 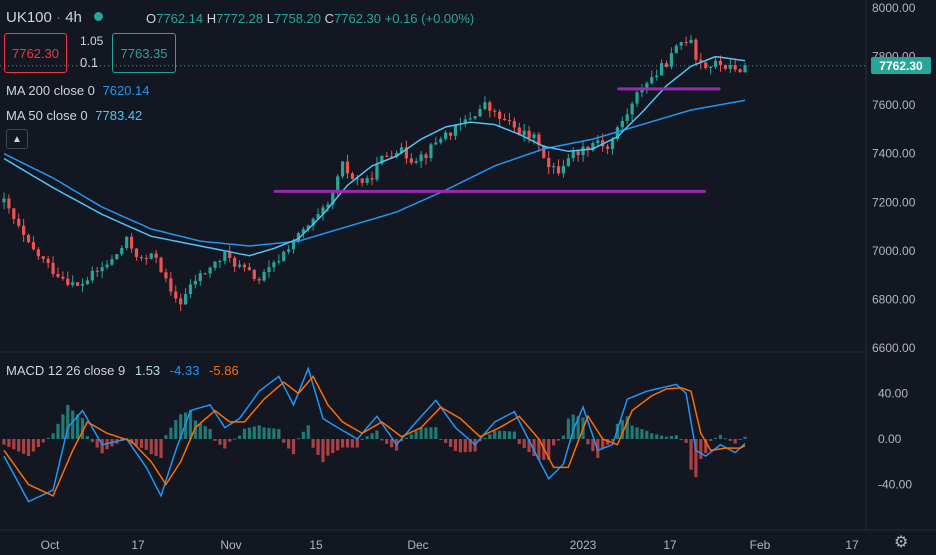 I want to click on macd-tick-label: 0.00, so click(x=890, y=439).